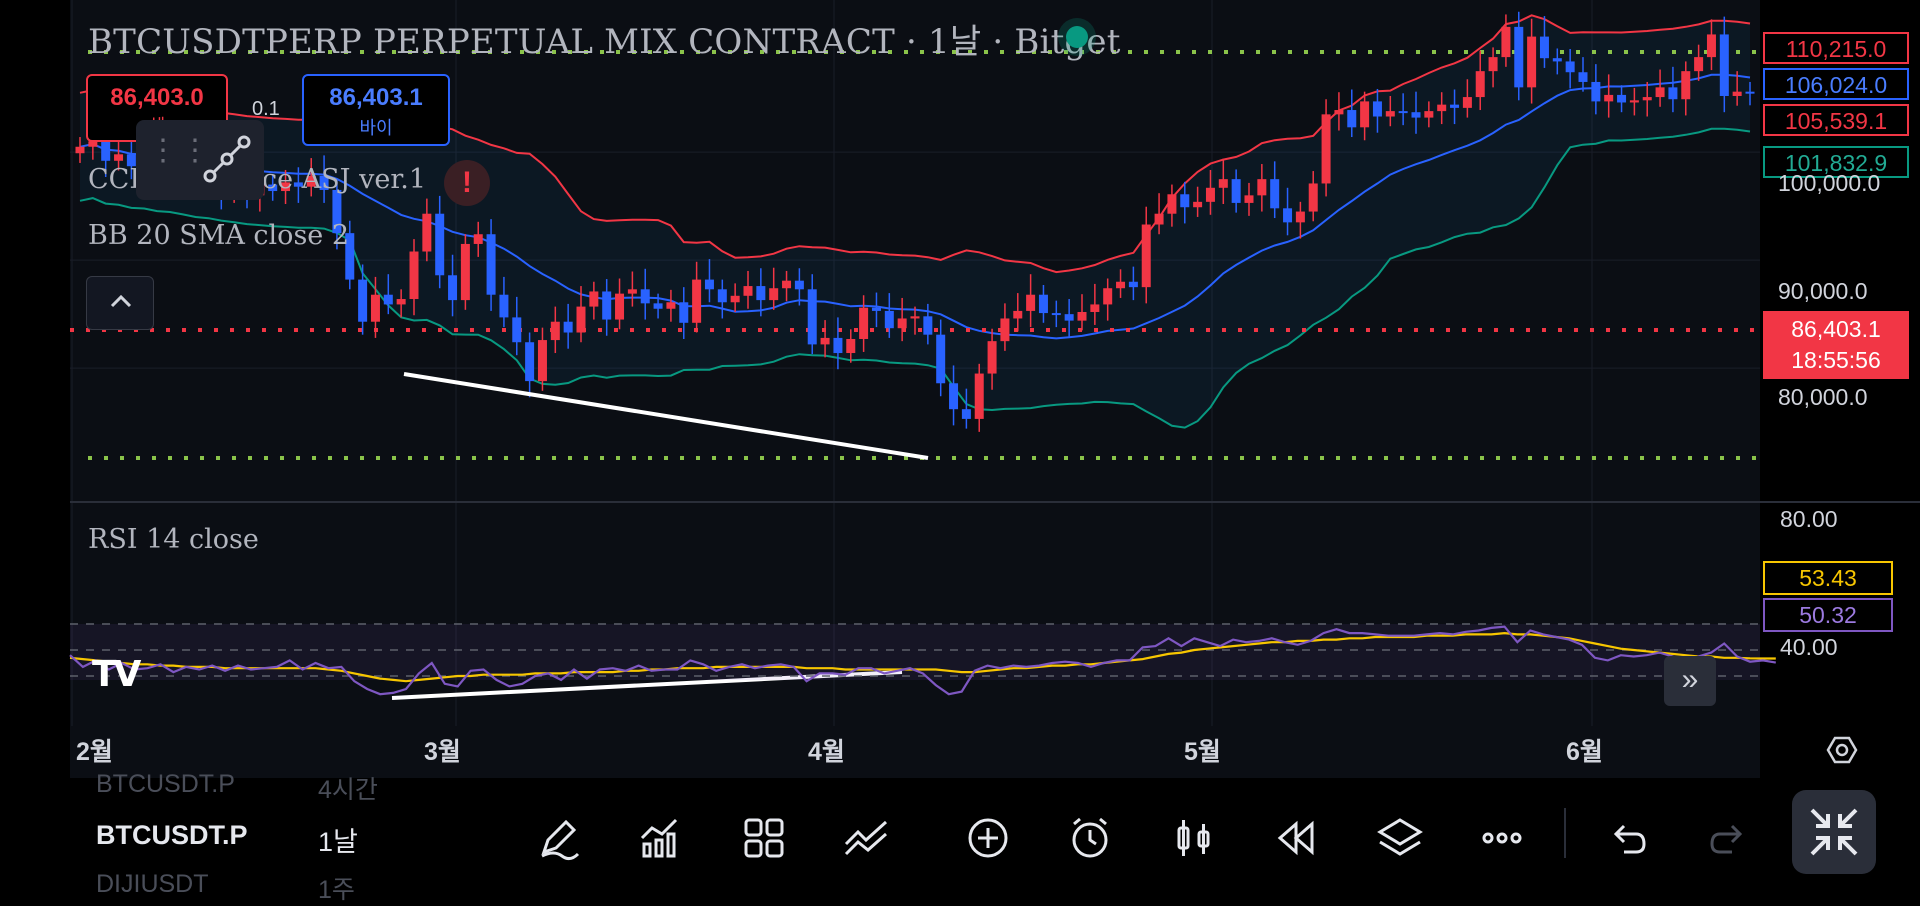  I want to click on drawing-toolbar: ⋮⋮, so click(200, 160).